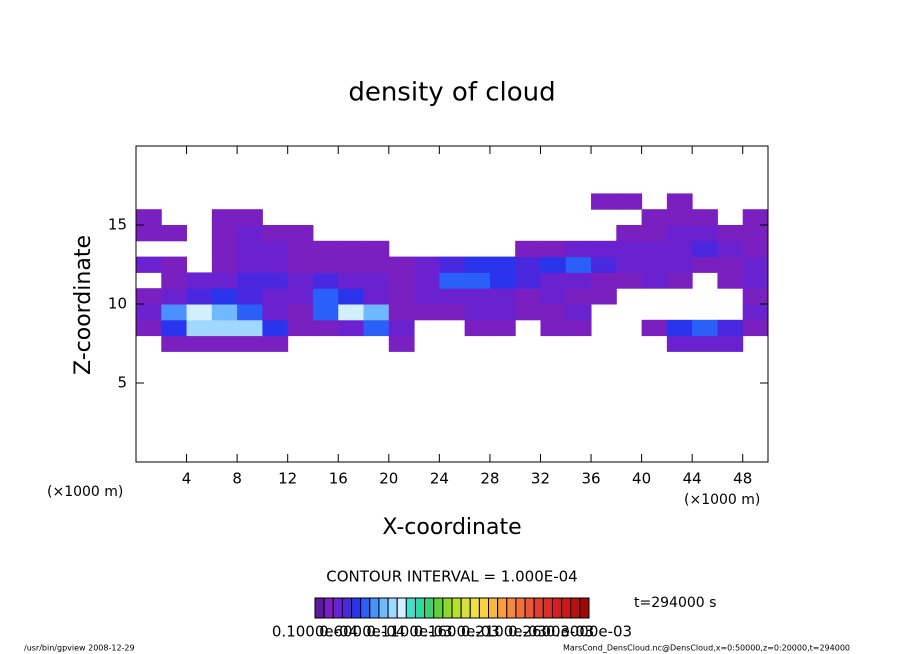 This screenshot has width=904, height=654. I want to click on x-tick-label: 24, so click(439, 479).